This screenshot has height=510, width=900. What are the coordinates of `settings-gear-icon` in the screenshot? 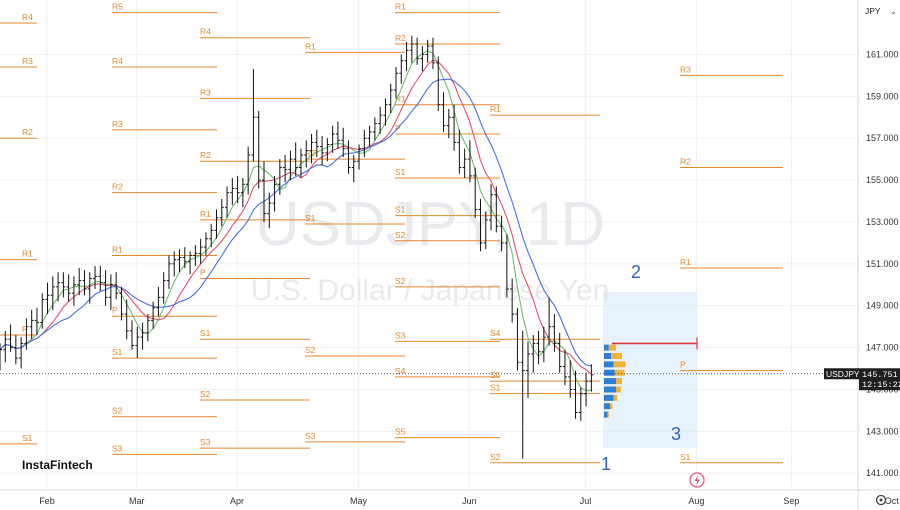 It's located at (881, 500).